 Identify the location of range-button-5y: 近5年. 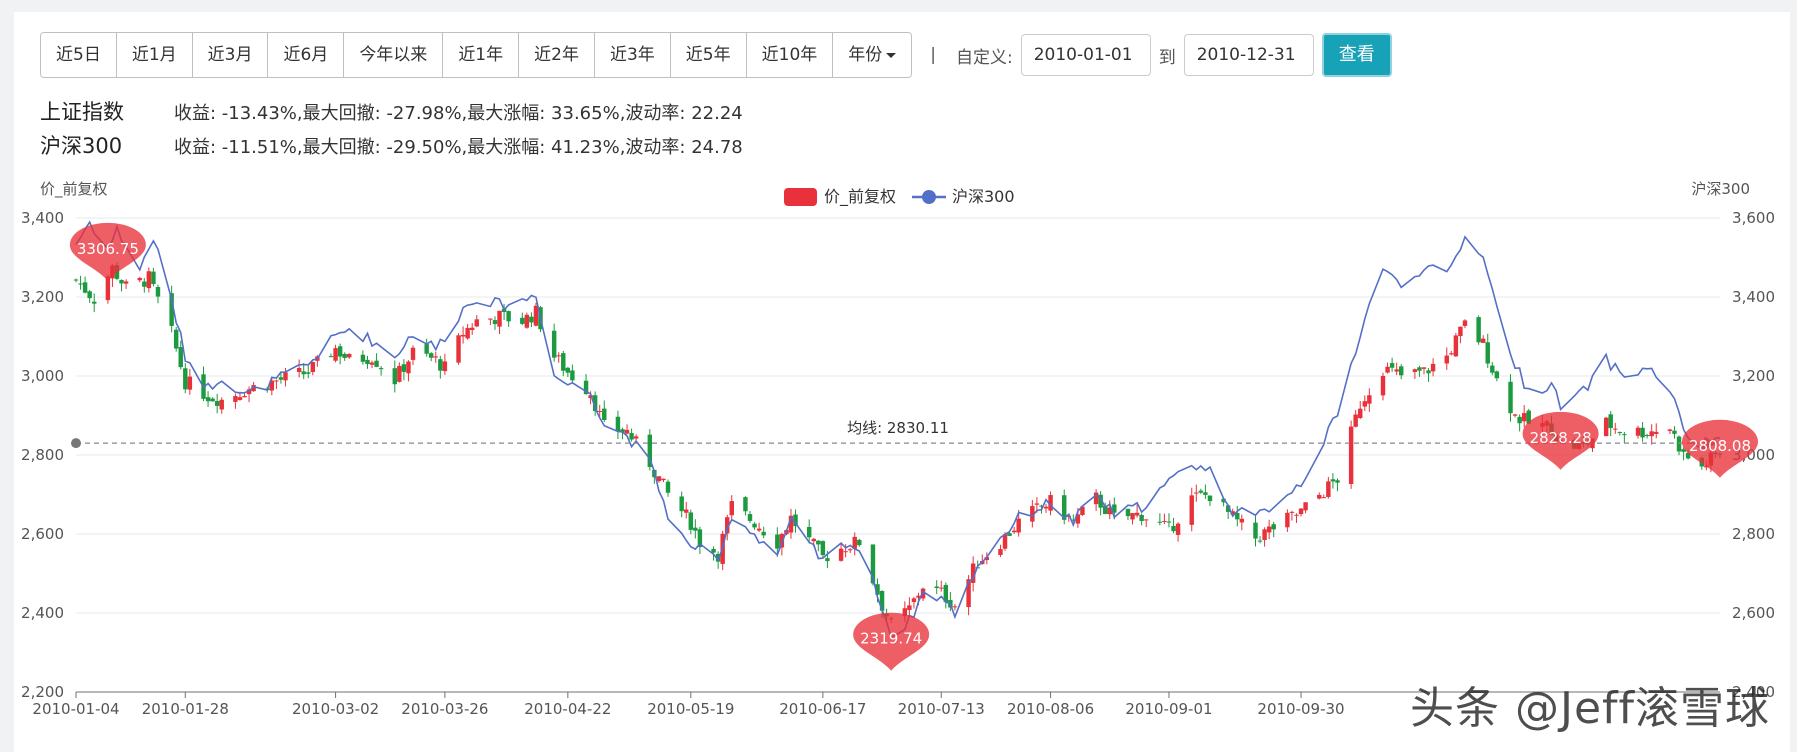
(708, 55).